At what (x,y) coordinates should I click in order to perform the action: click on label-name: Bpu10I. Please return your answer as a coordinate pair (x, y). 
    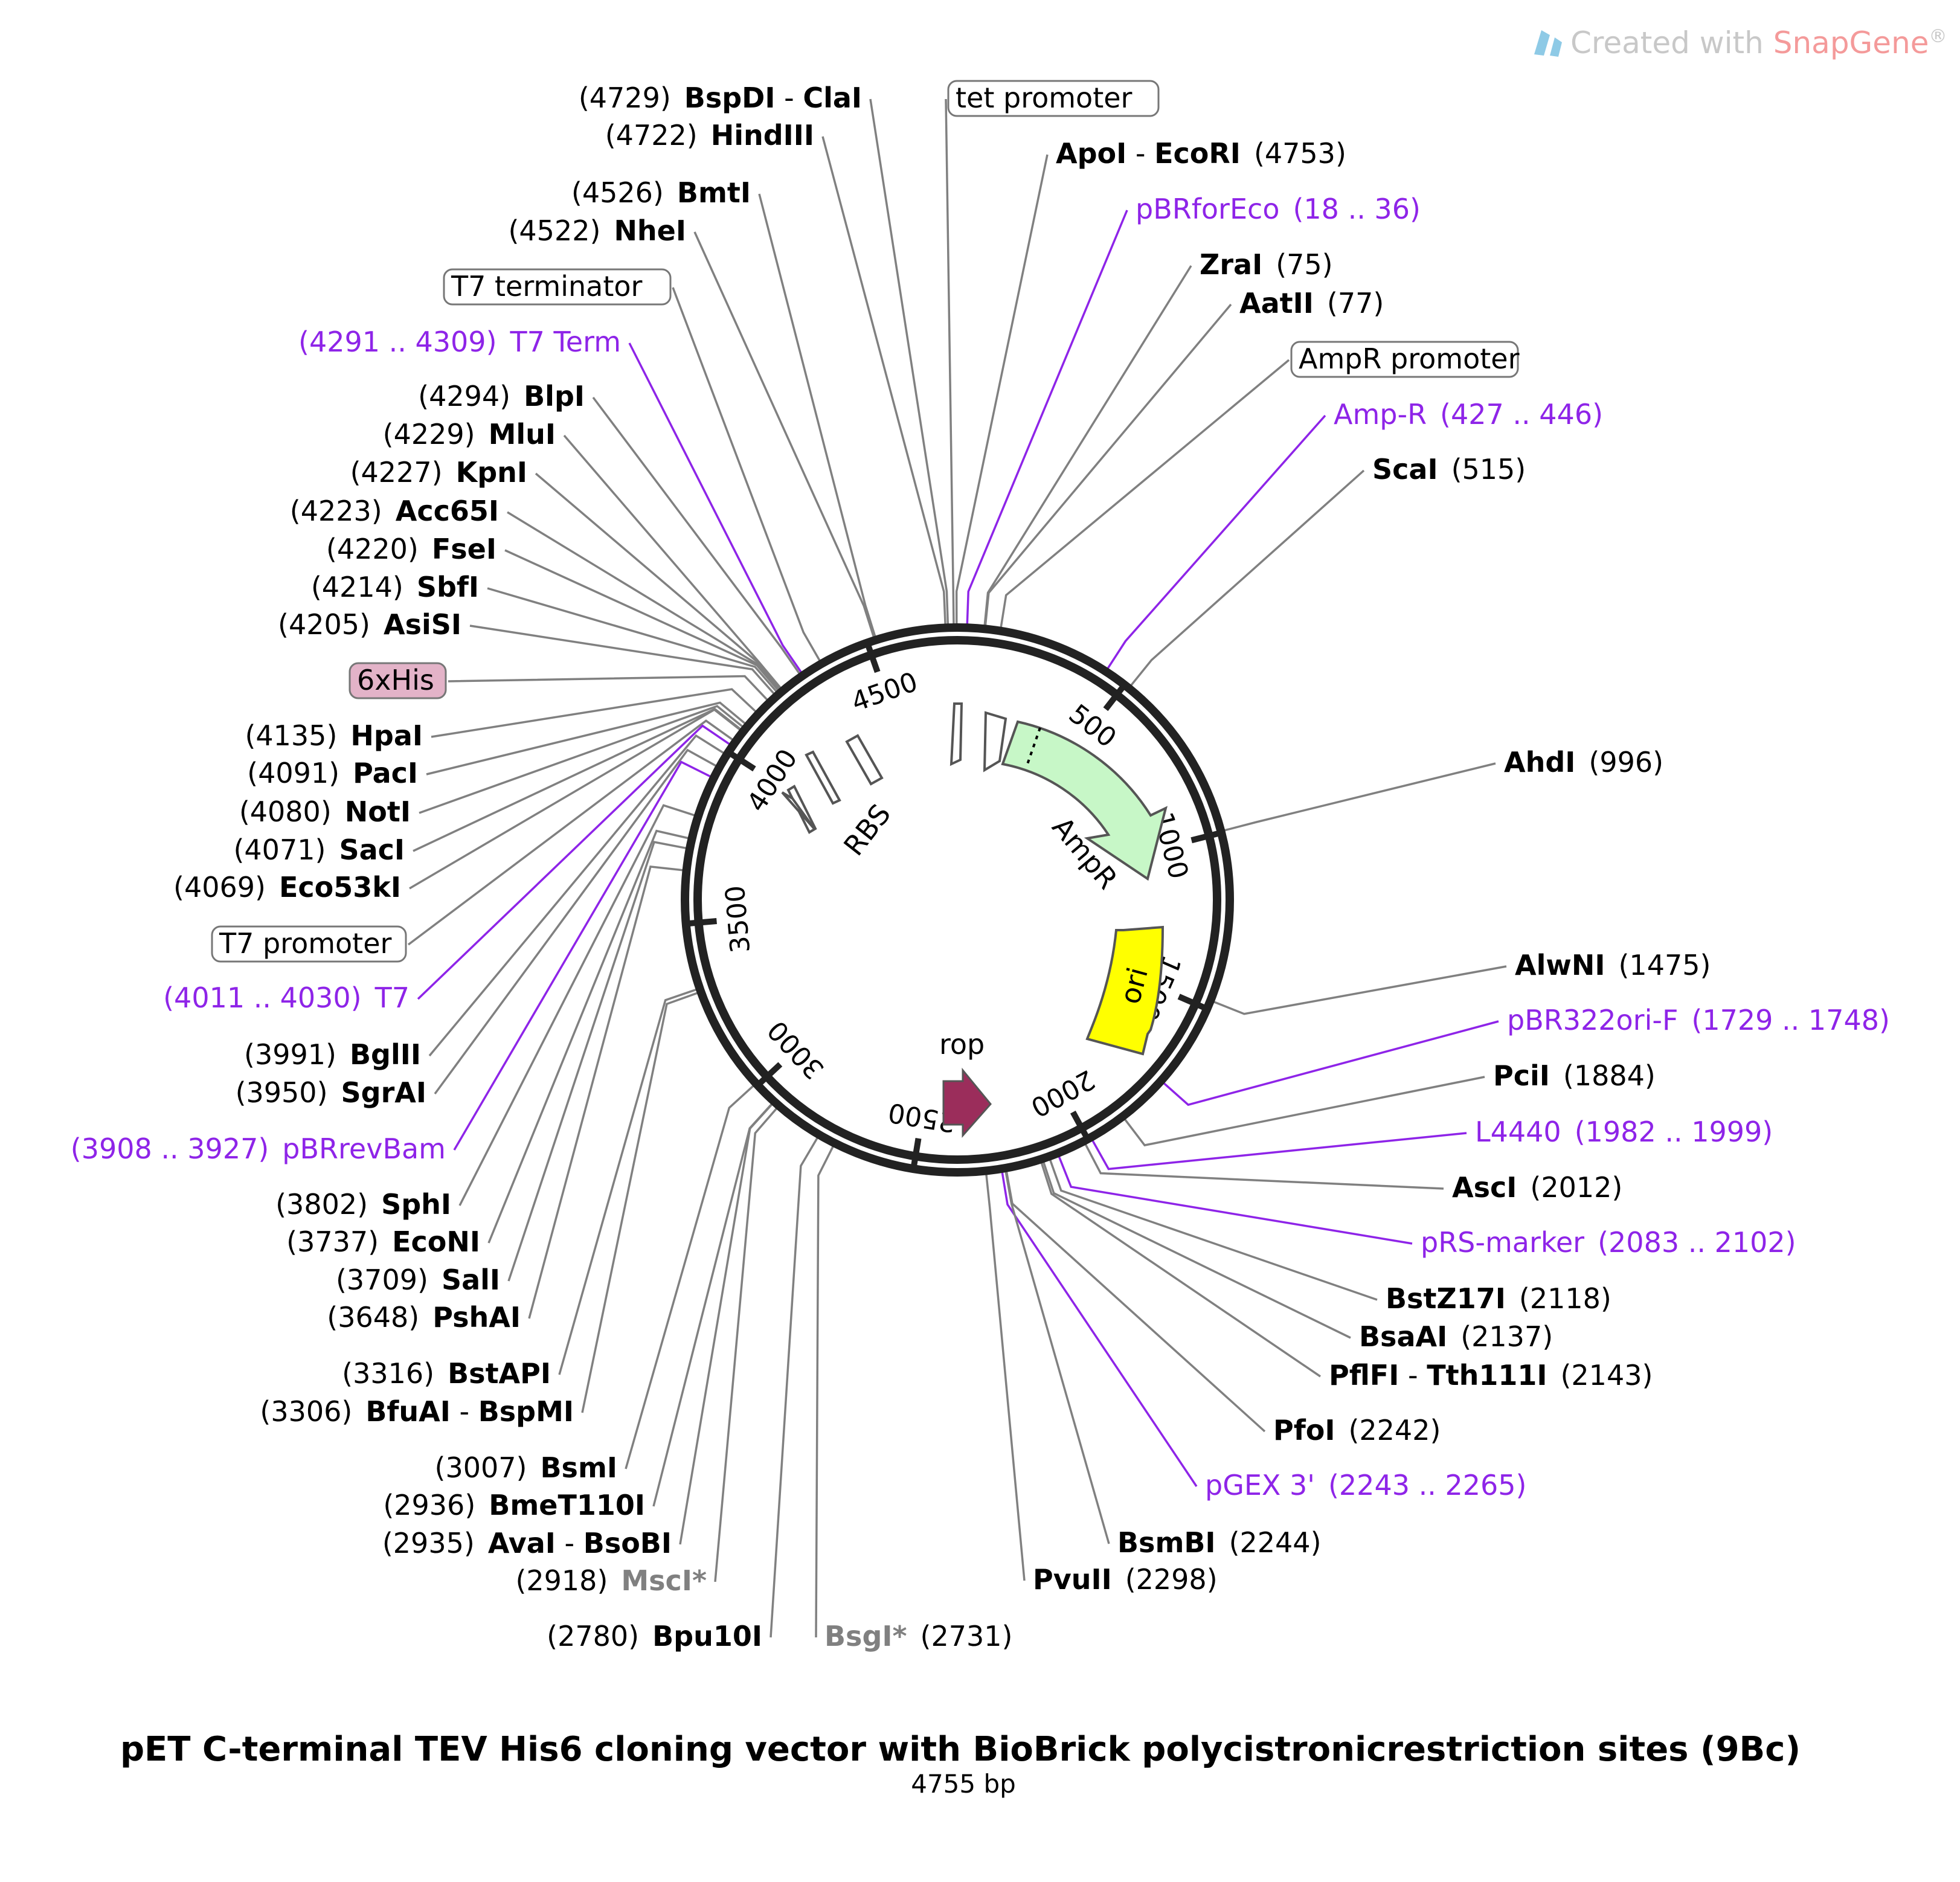
    Looking at the image, I should click on (707, 1636).